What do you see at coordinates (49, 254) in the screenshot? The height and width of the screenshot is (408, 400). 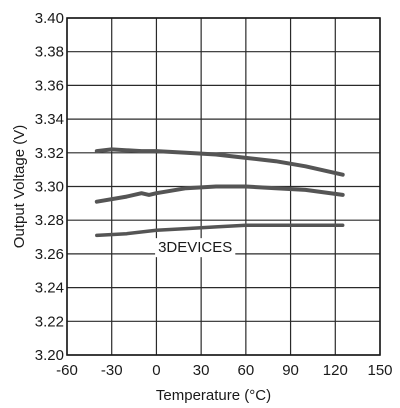 I see `y-tick-label: 3.26` at bounding box center [49, 254].